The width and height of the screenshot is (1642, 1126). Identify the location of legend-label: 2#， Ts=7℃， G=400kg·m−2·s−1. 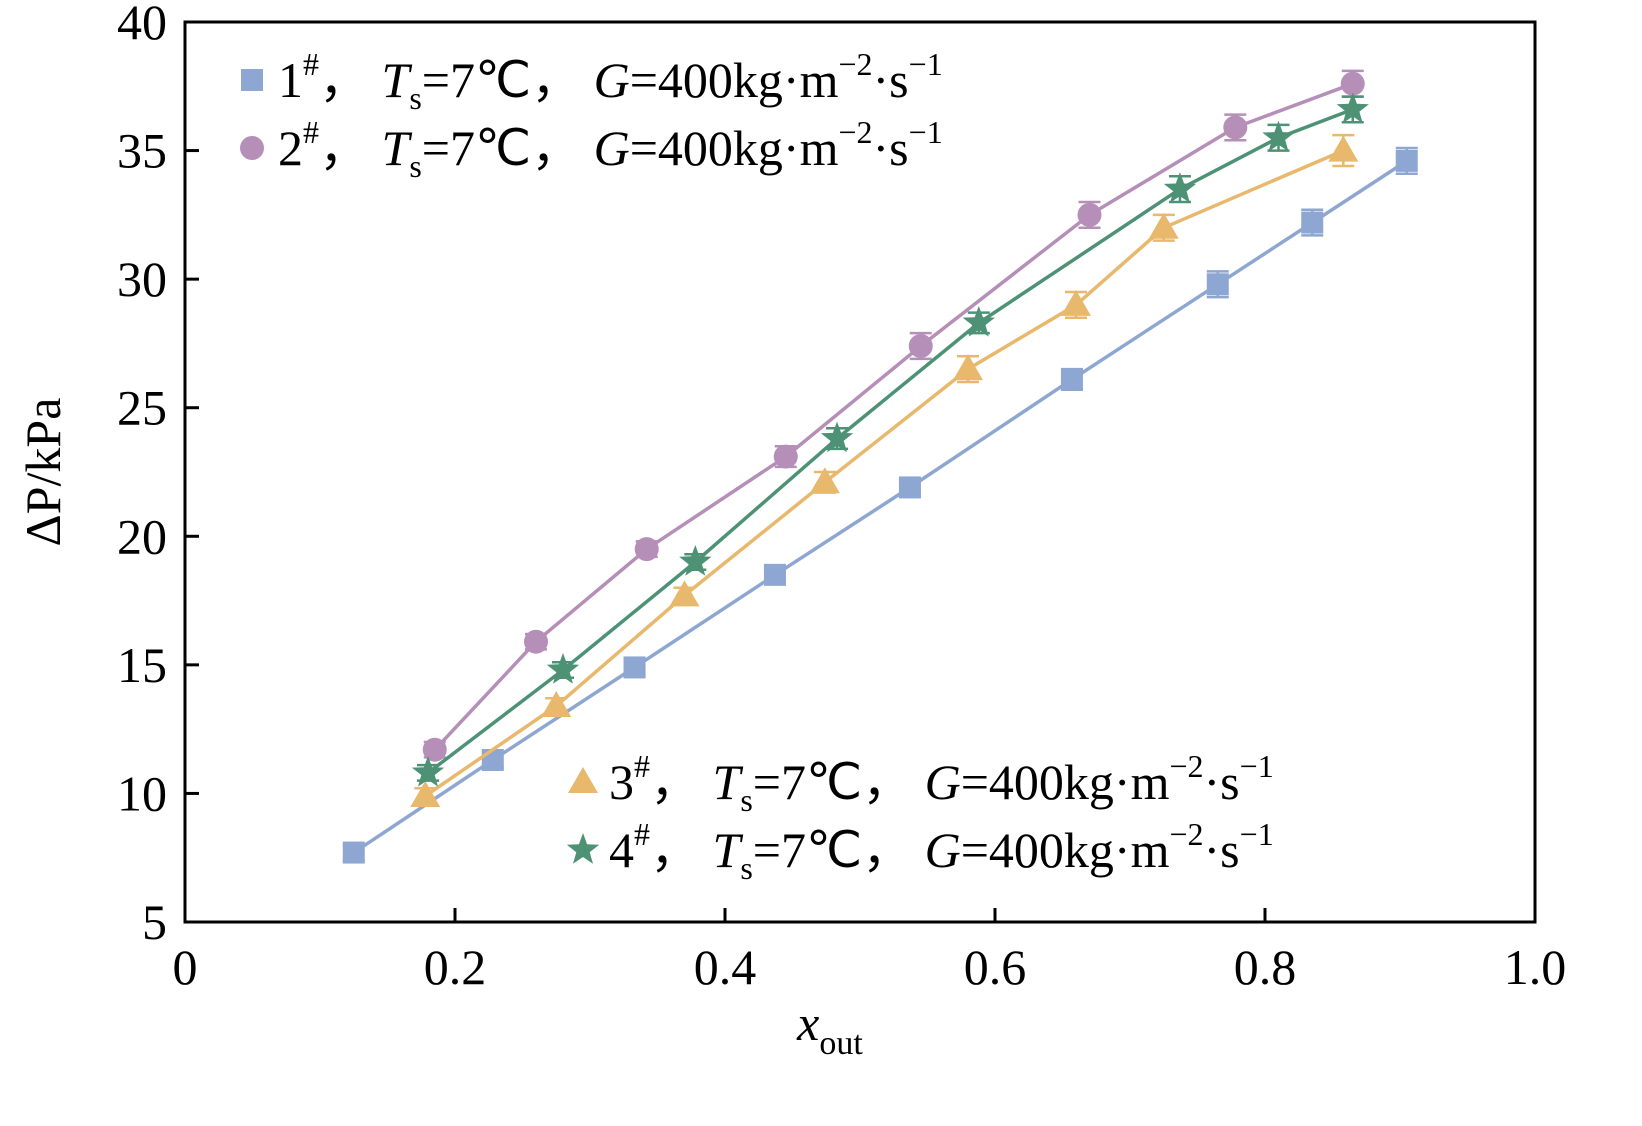
(610, 149).